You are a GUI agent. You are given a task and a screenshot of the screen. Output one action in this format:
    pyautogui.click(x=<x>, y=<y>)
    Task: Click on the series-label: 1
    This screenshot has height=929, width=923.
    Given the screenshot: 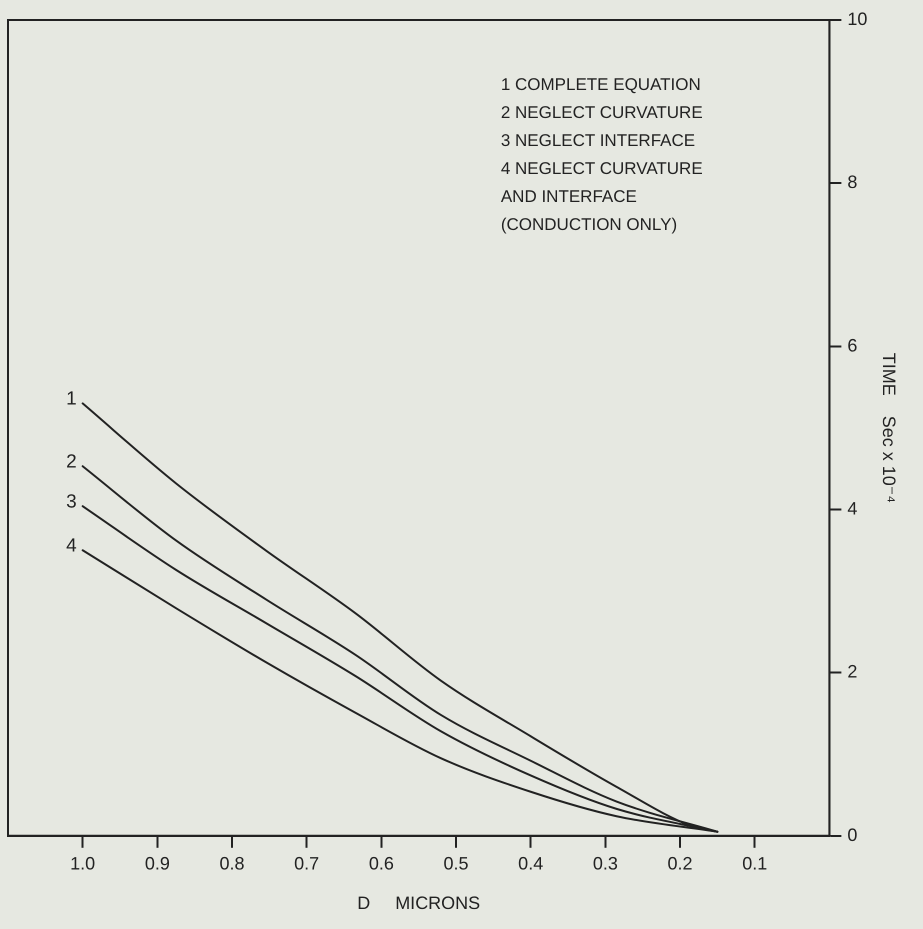 What is the action you would take?
    pyautogui.click(x=71, y=399)
    